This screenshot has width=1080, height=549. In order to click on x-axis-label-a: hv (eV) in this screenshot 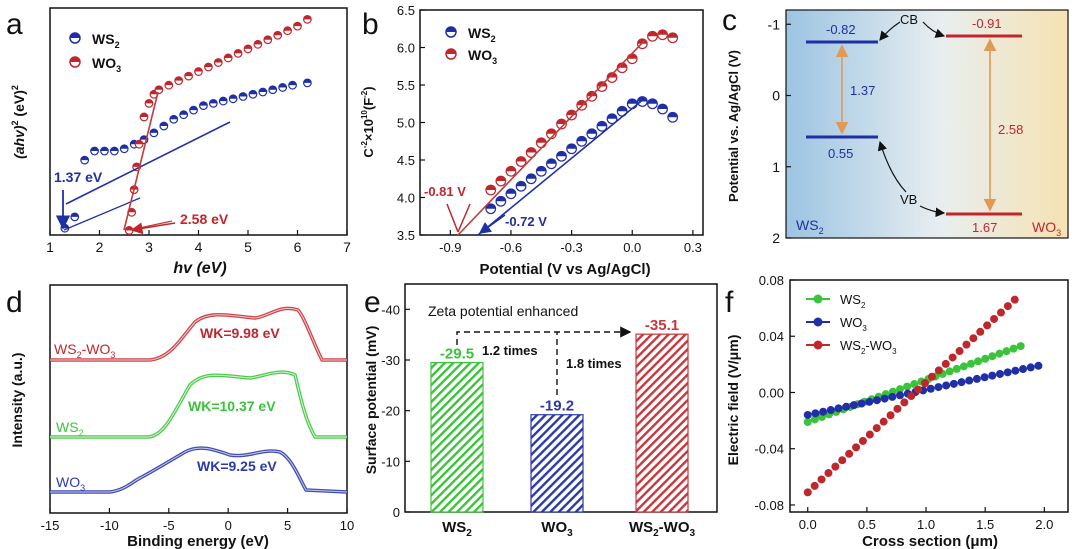, I will do `click(199, 268)`.